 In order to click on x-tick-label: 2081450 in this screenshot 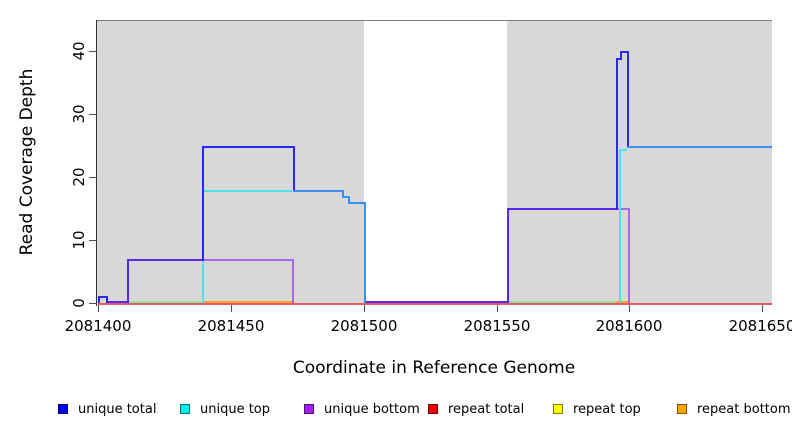, I will do `click(231, 326)`.